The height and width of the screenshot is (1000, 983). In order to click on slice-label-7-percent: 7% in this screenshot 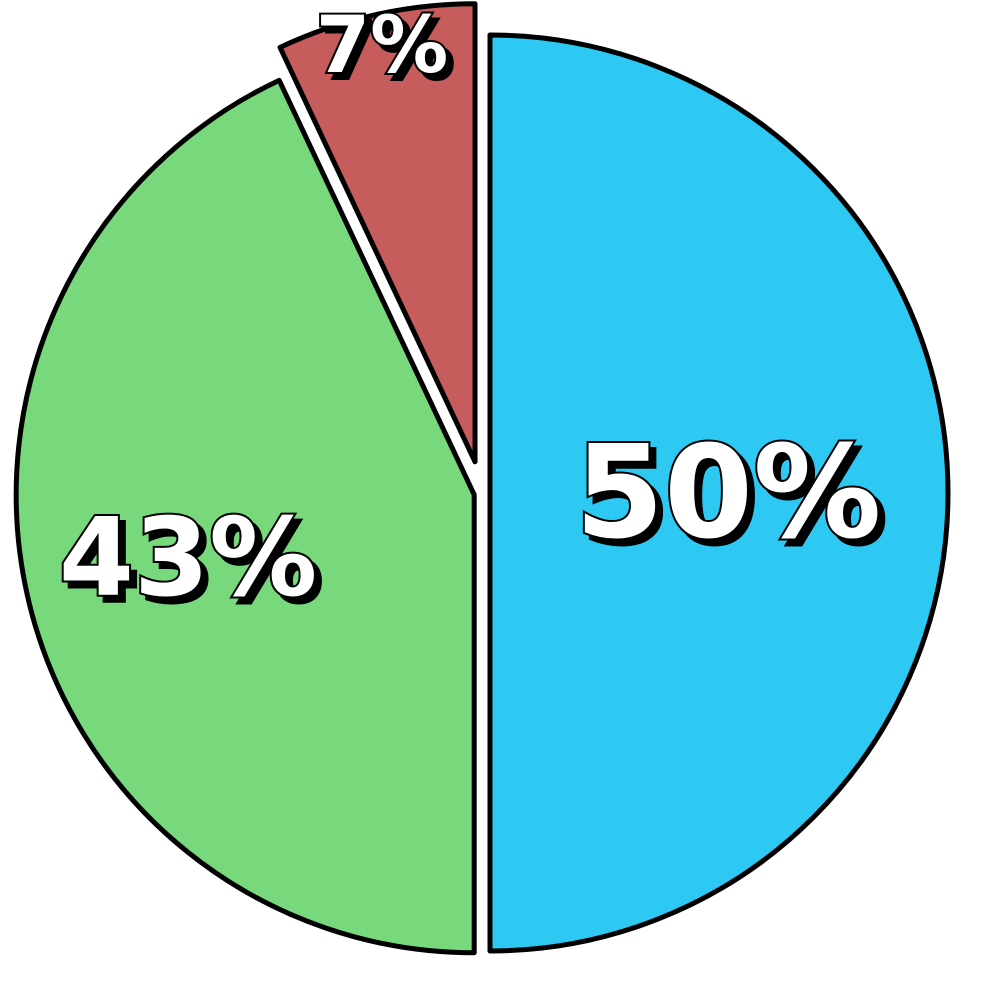, I will do `click(382, 46)`.